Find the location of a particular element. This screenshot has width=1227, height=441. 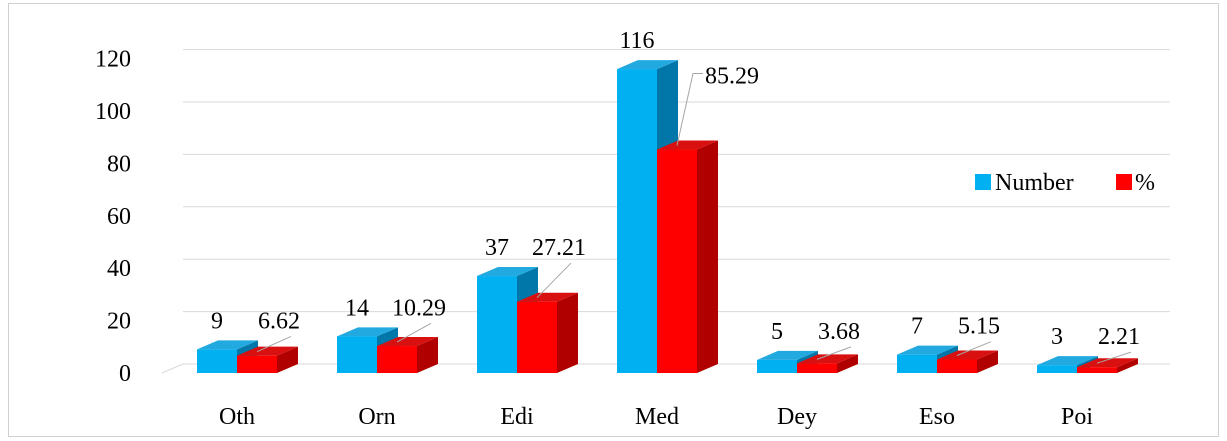

data-label-percent: 27.21 is located at coordinates (559, 248).